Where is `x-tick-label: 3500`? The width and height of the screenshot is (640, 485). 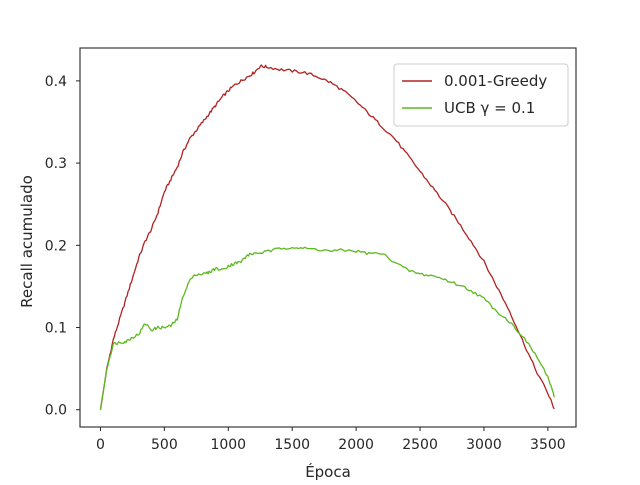
x-tick-label: 3500 is located at coordinates (548, 445).